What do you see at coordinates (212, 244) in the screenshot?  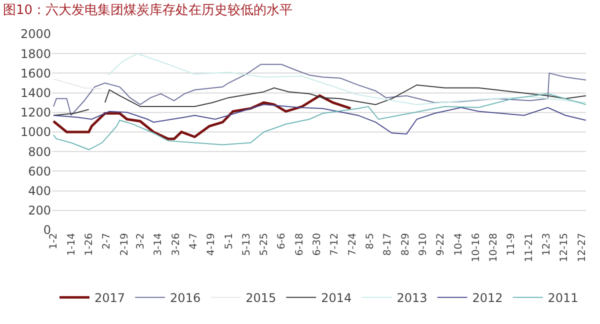 I see `x-tick-label: 4-19` at bounding box center [212, 244].